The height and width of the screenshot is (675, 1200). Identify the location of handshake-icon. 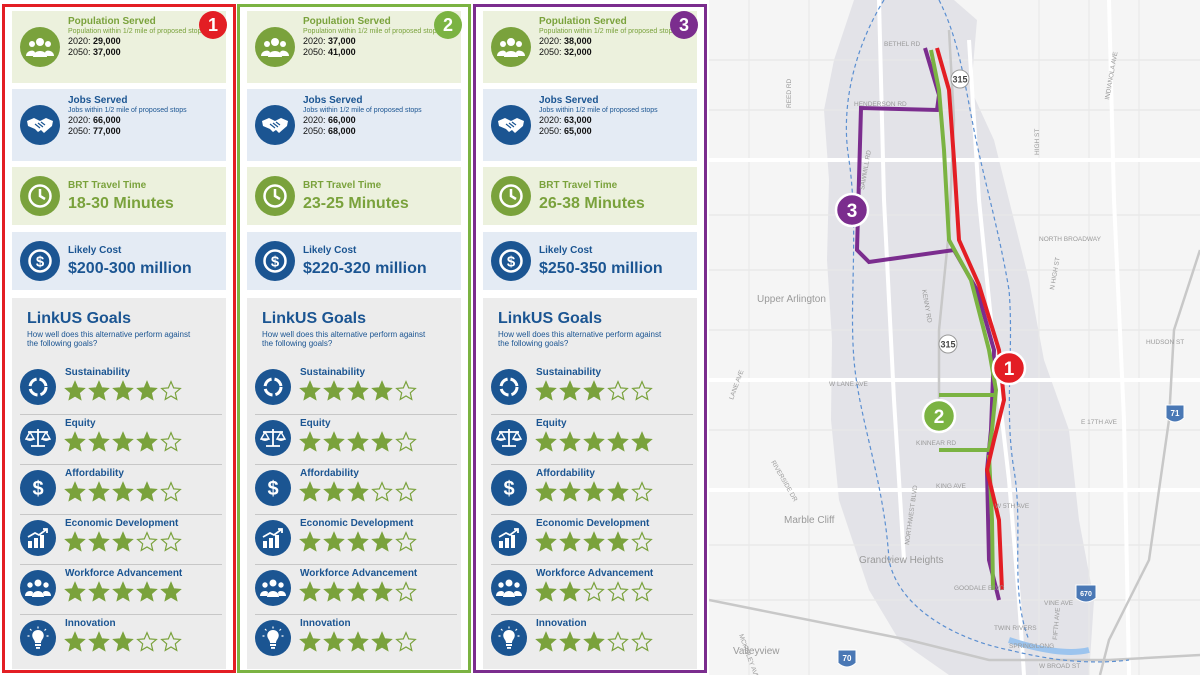
(40, 125).